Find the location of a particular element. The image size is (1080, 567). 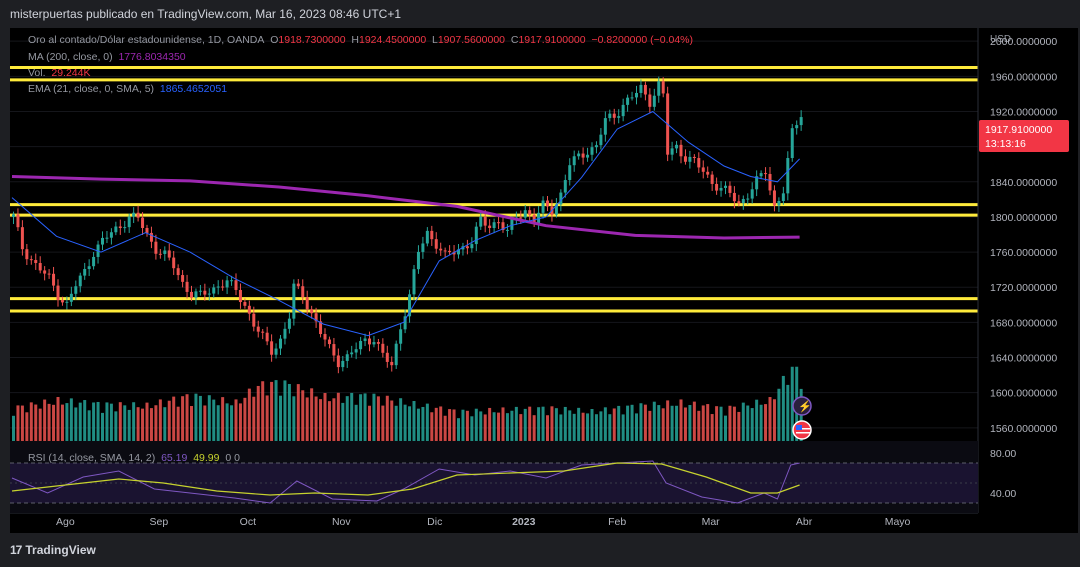

rsi-extra: 0 0 is located at coordinates (232, 458).